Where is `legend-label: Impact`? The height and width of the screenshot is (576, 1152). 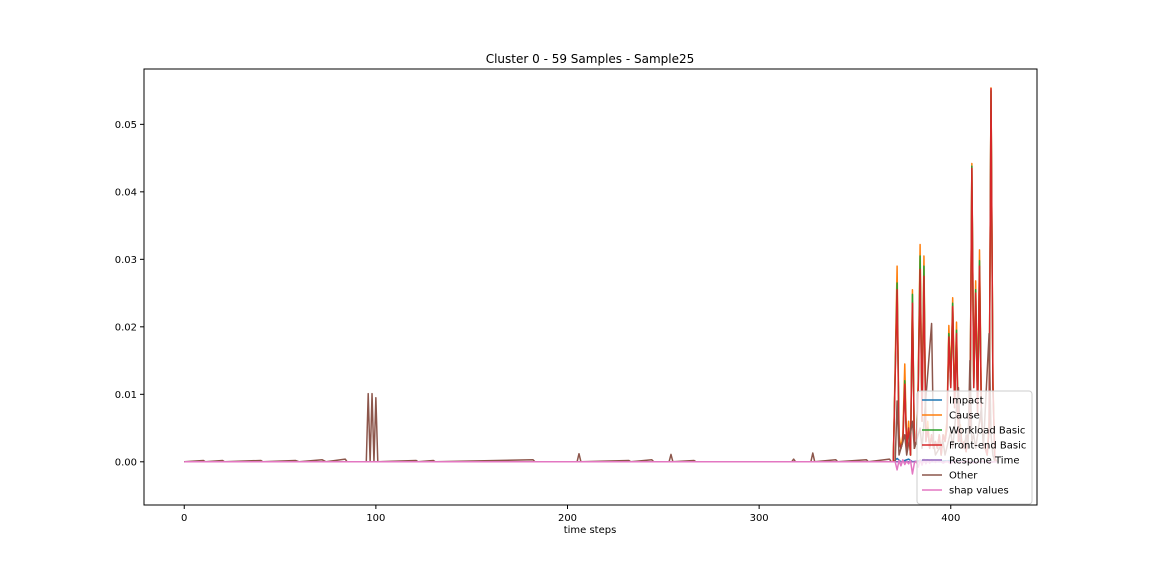
legend-label: Impact is located at coordinates (966, 401).